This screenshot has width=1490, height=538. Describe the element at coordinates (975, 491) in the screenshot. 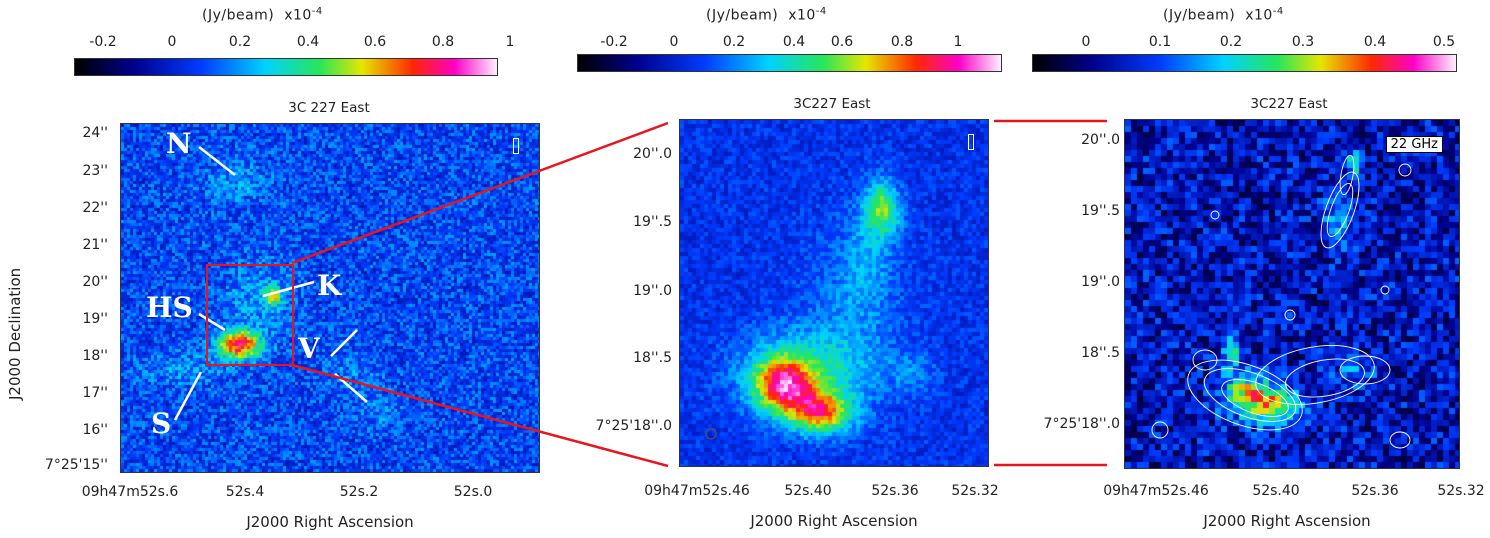

I see `panel-2-xtick: 52s.32` at that location.